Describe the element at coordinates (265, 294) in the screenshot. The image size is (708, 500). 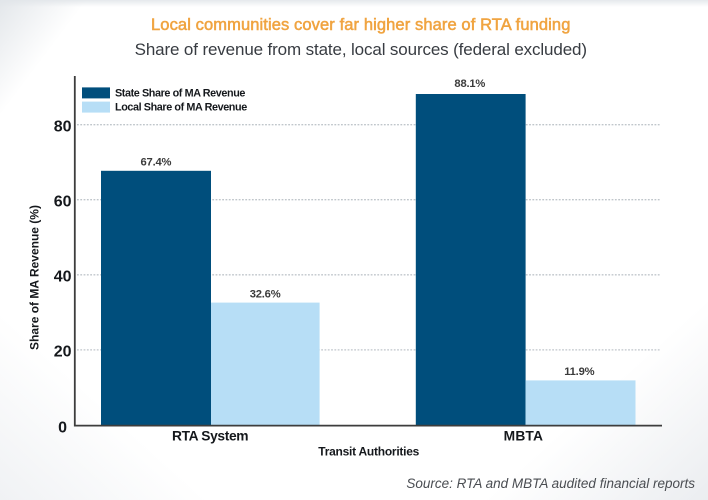
I see `svg-text: 32.6%` at that location.